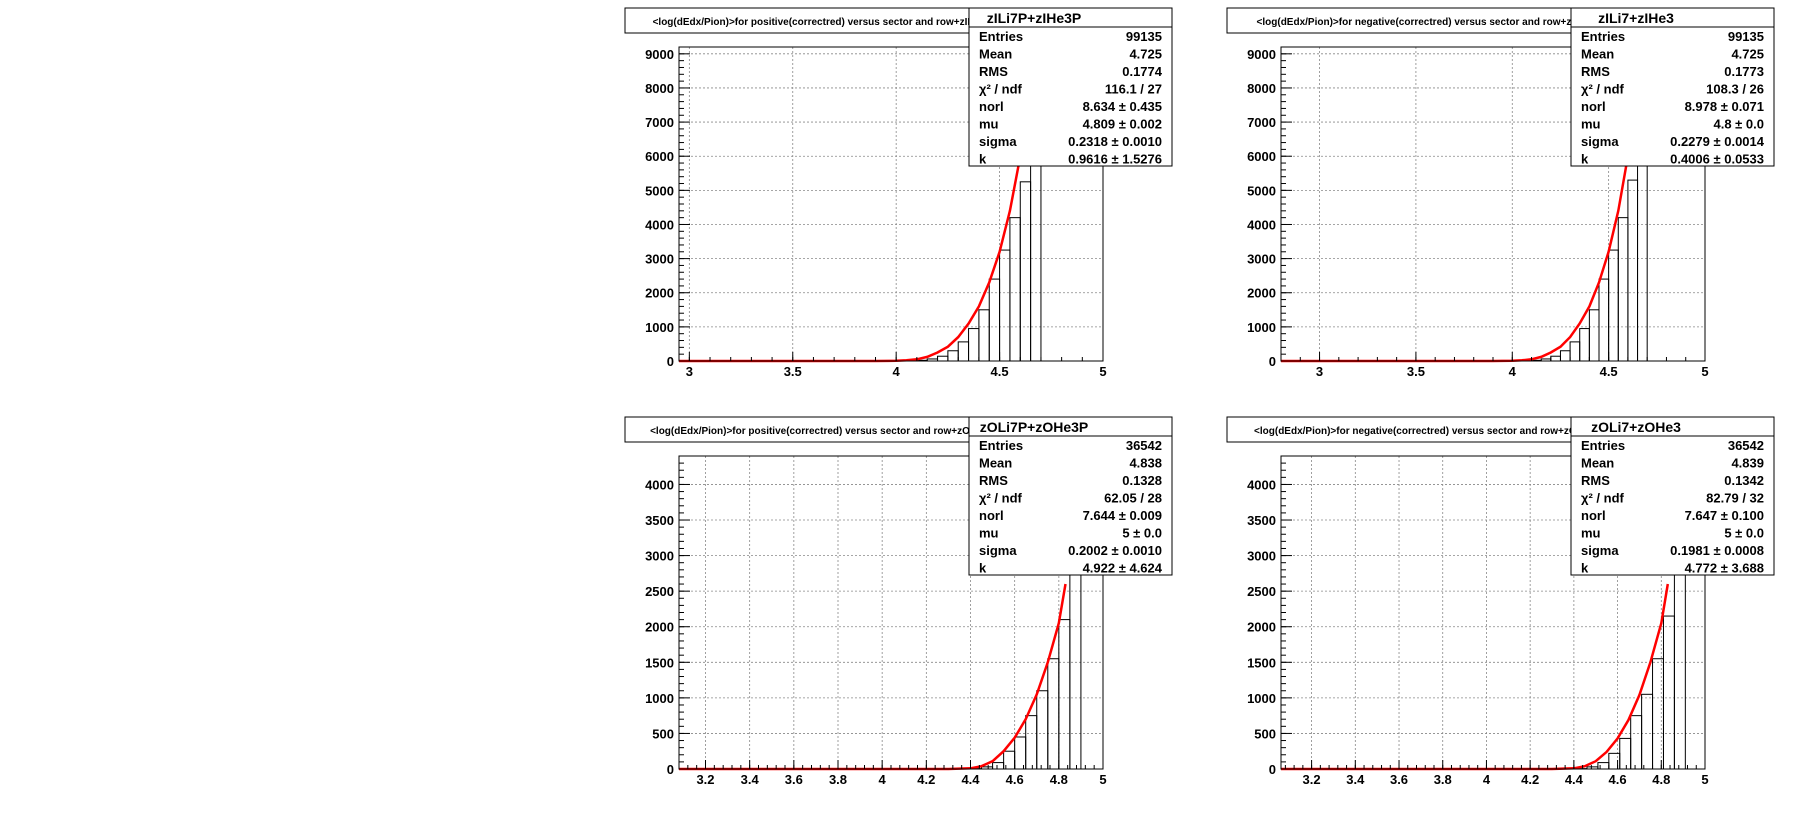  Describe the element at coordinates (1115, 141) in the screenshot. I see `stats-value: 0.2318 ± 0.0010` at that location.